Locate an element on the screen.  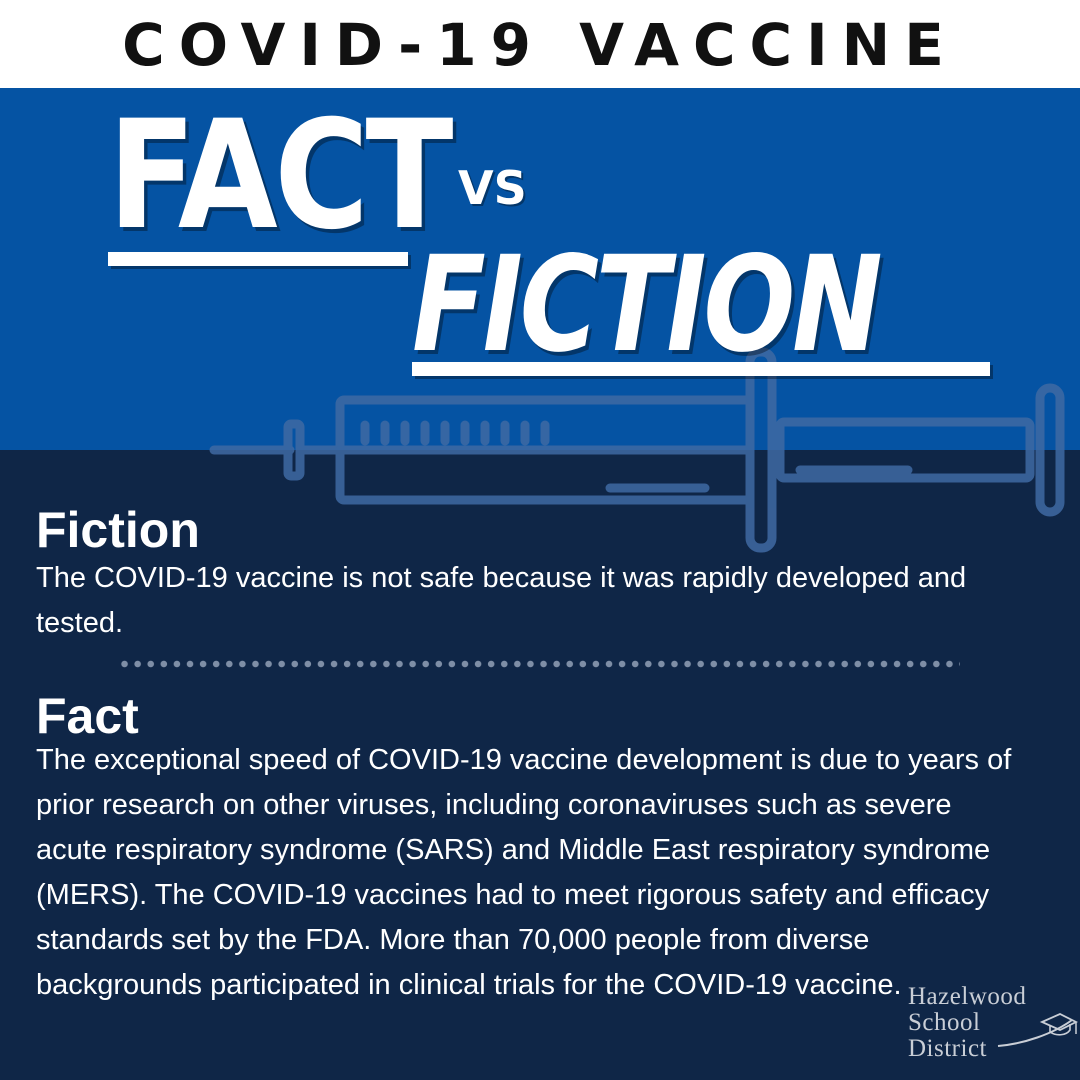
fact-underline is located at coordinates (258, 259).